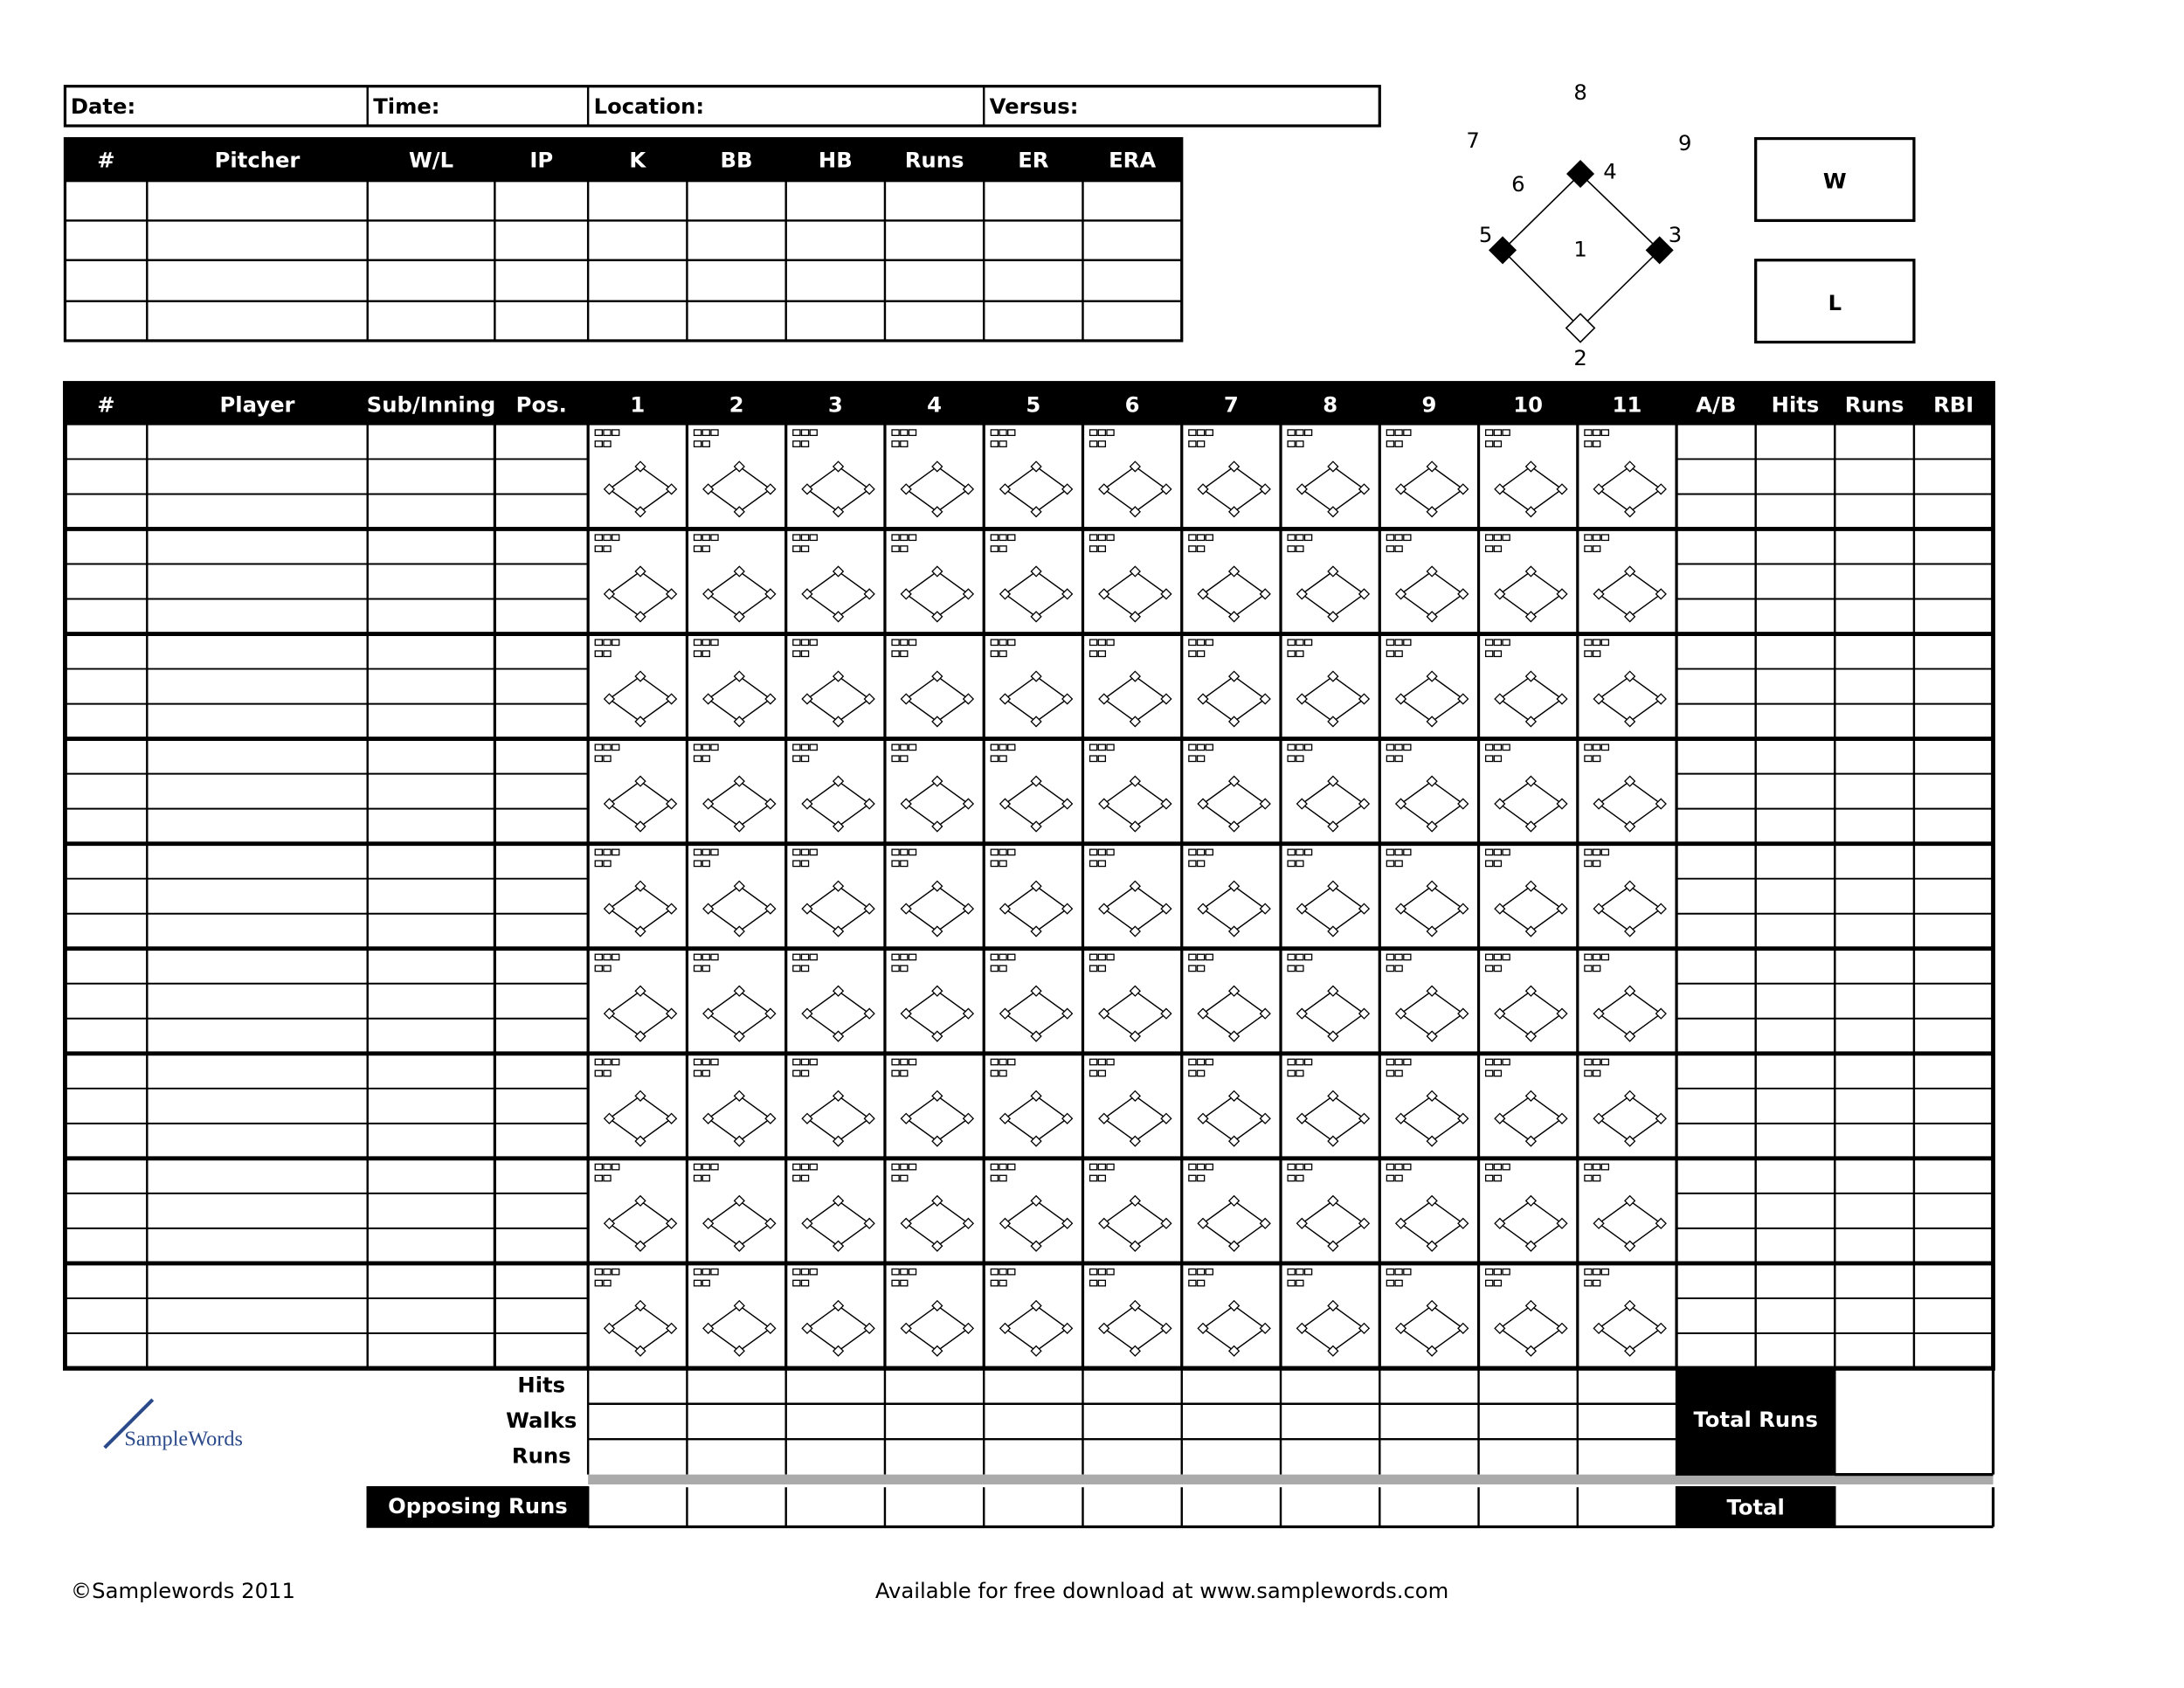  I want to click on column-header: Runs, so click(934, 159).